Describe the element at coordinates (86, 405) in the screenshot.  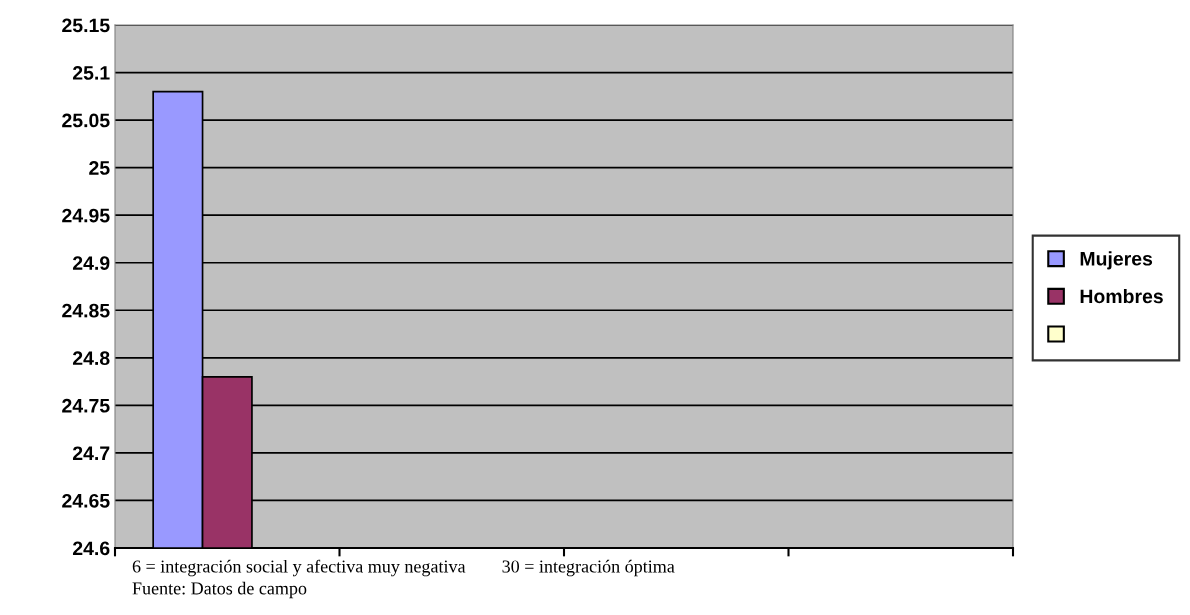
I see `y-tick-label: 24.75` at that location.